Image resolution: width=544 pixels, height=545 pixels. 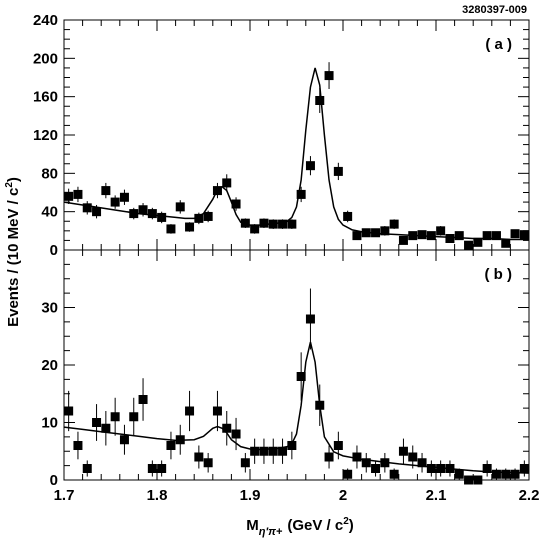 What do you see at coordinates (436, 495) in the screenshot?
I see `x-tick-label-b: 2.1` at bounding box center [436, 495].